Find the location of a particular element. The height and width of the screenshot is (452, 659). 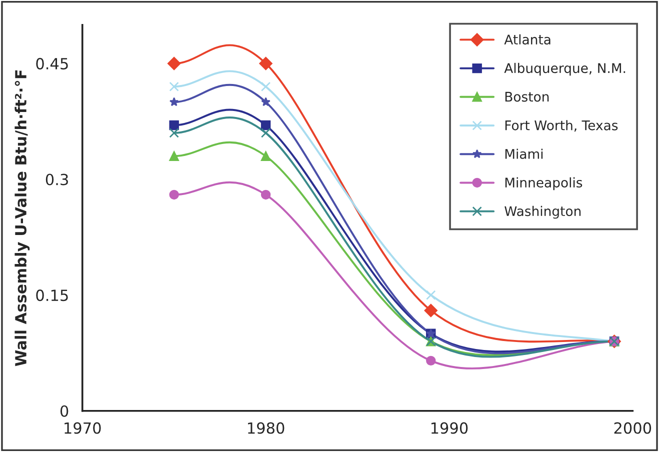

legend-label: Minneapolis is located at coordinates (543, 183).